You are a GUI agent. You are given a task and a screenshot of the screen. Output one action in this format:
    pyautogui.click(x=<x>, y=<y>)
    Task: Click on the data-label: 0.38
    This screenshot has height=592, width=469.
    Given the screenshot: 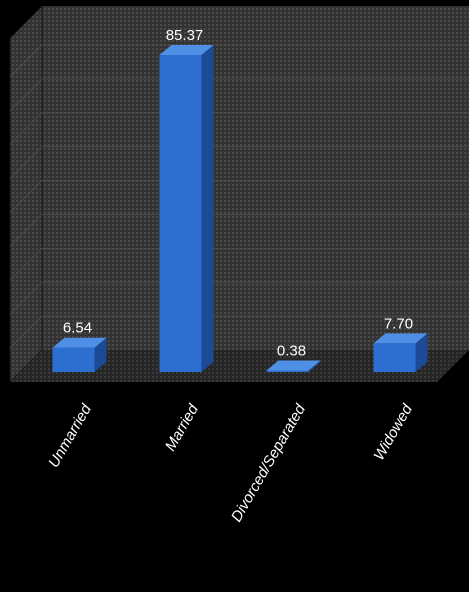 What is the action you would take?
    pyautogui.click(x=291, y=351)
    